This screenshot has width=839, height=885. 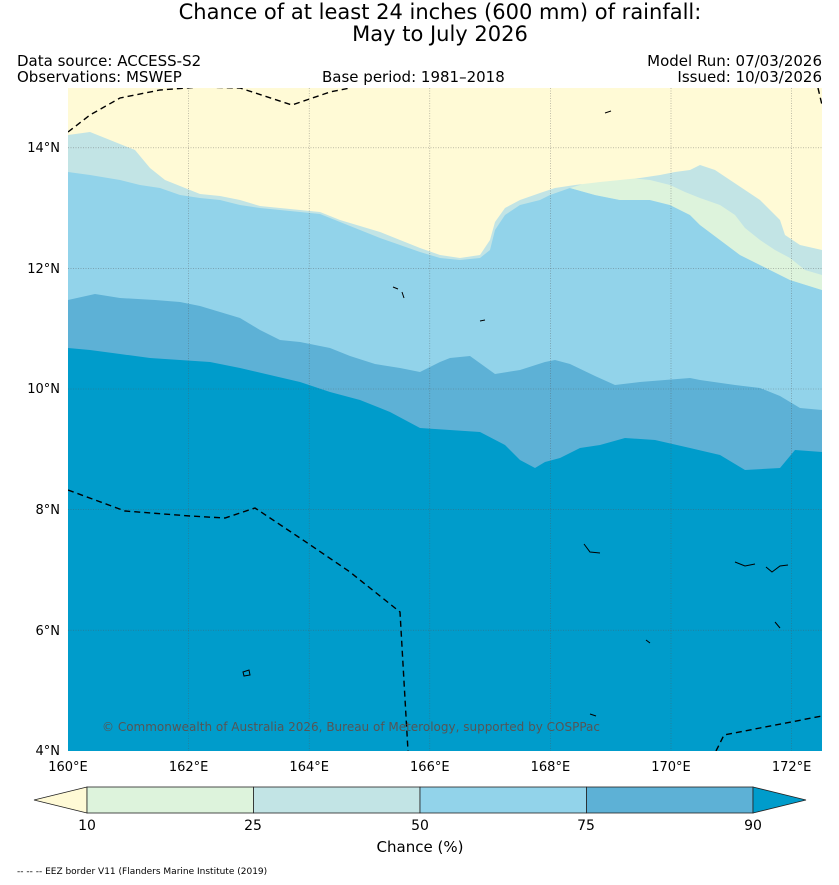 What do you see at coordinates (87, 826) in the screenshot?
I see `colorbar-tick: 10` at bounding box center [87, 826].